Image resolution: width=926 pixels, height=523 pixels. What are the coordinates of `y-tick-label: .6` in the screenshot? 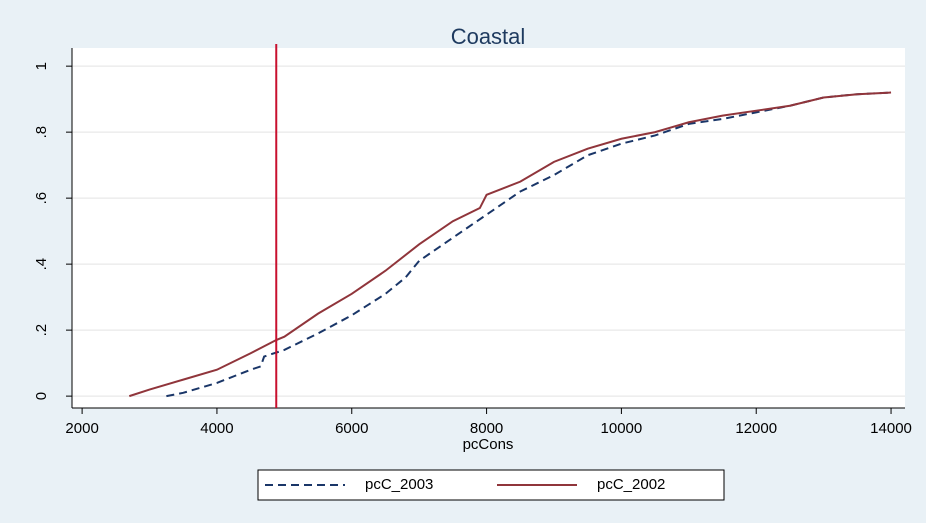 It's located at (41, 198).